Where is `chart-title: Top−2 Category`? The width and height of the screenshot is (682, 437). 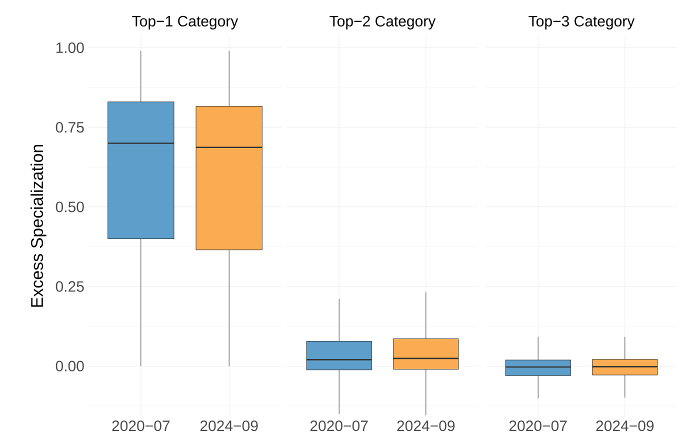
chart-title: Top−2 Category is located at coordinates (383, 23).